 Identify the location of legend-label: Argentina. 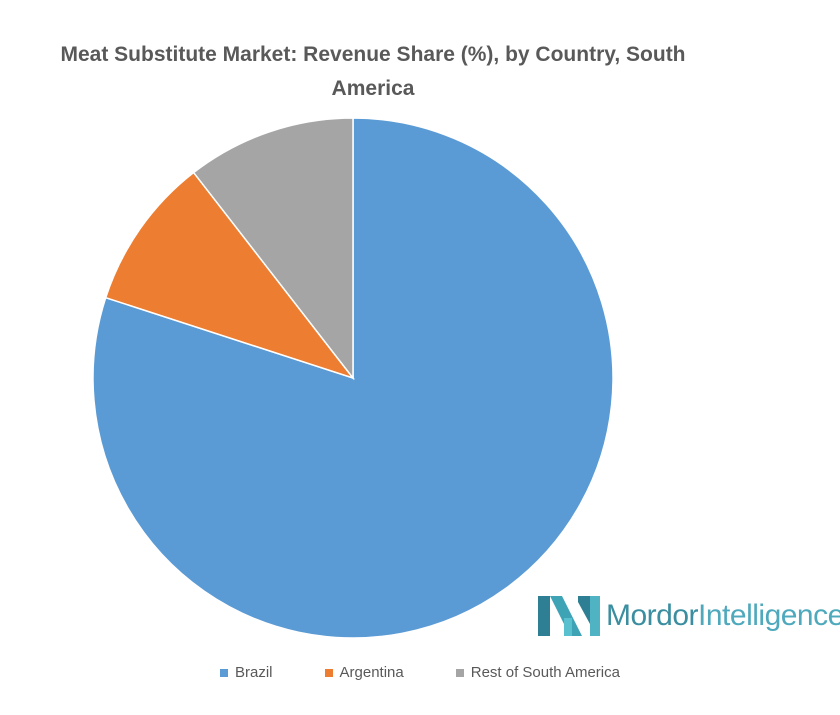
(371, 672).